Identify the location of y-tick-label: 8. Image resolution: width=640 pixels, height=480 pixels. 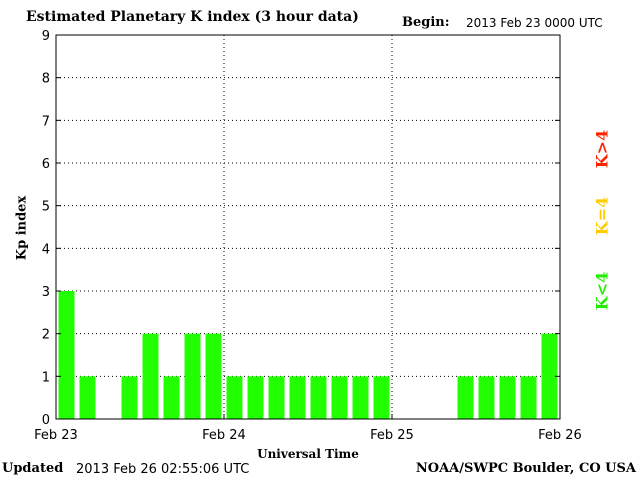
(46, 79).